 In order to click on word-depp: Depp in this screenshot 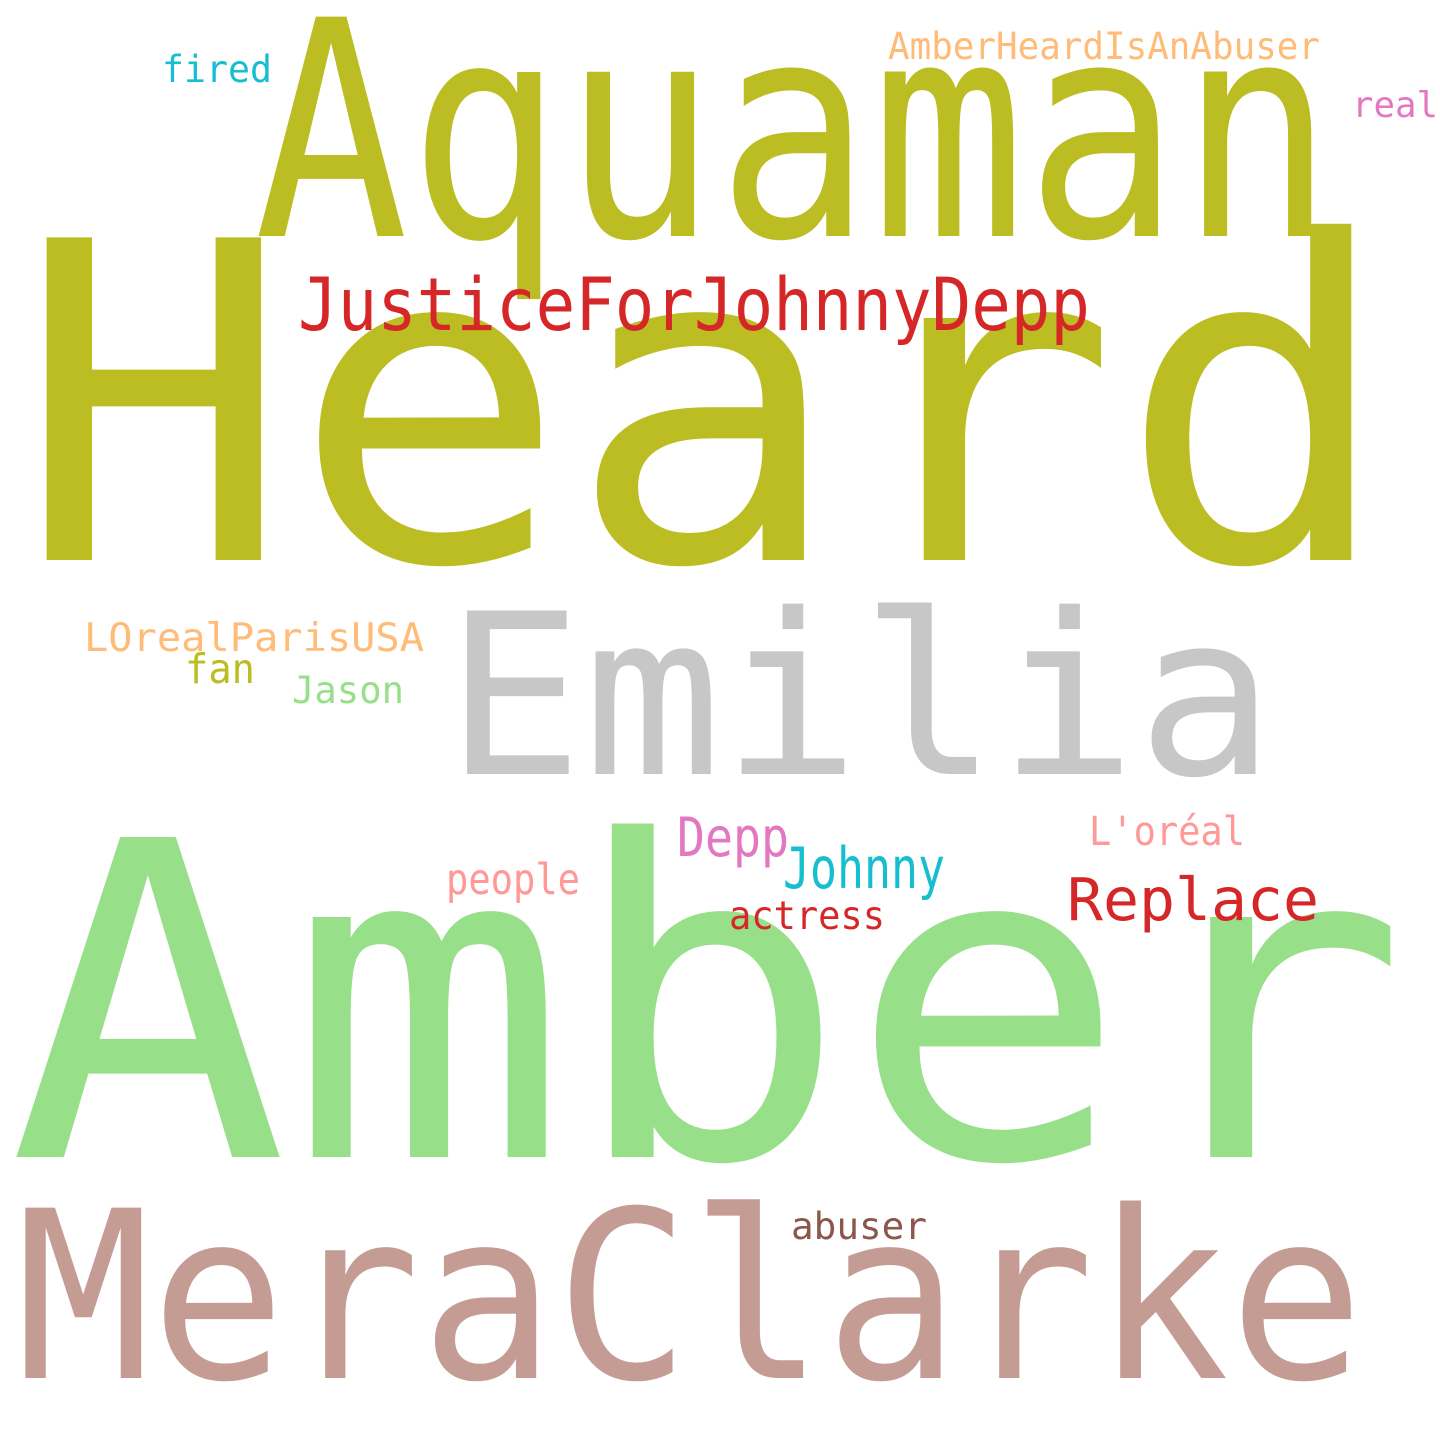, I will do `click(733, 838)`.